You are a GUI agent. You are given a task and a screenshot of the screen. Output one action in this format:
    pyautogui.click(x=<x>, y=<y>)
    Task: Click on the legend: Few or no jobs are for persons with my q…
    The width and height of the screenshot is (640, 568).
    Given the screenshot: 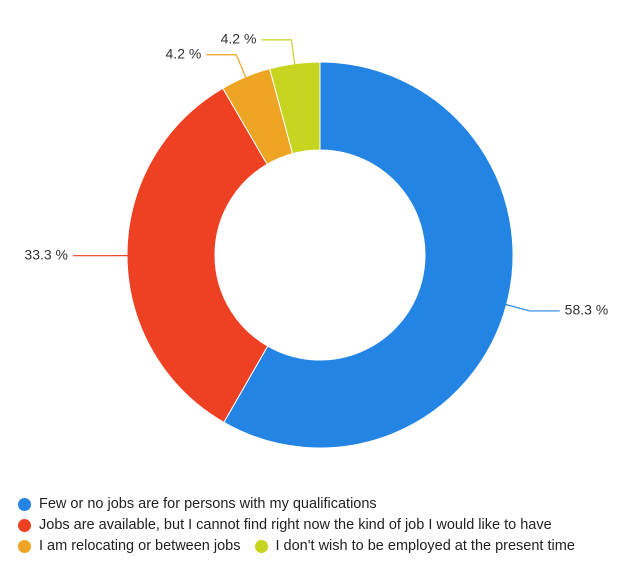 What is the action you would take?
    pyautogui.click(x=323, y=525)
    